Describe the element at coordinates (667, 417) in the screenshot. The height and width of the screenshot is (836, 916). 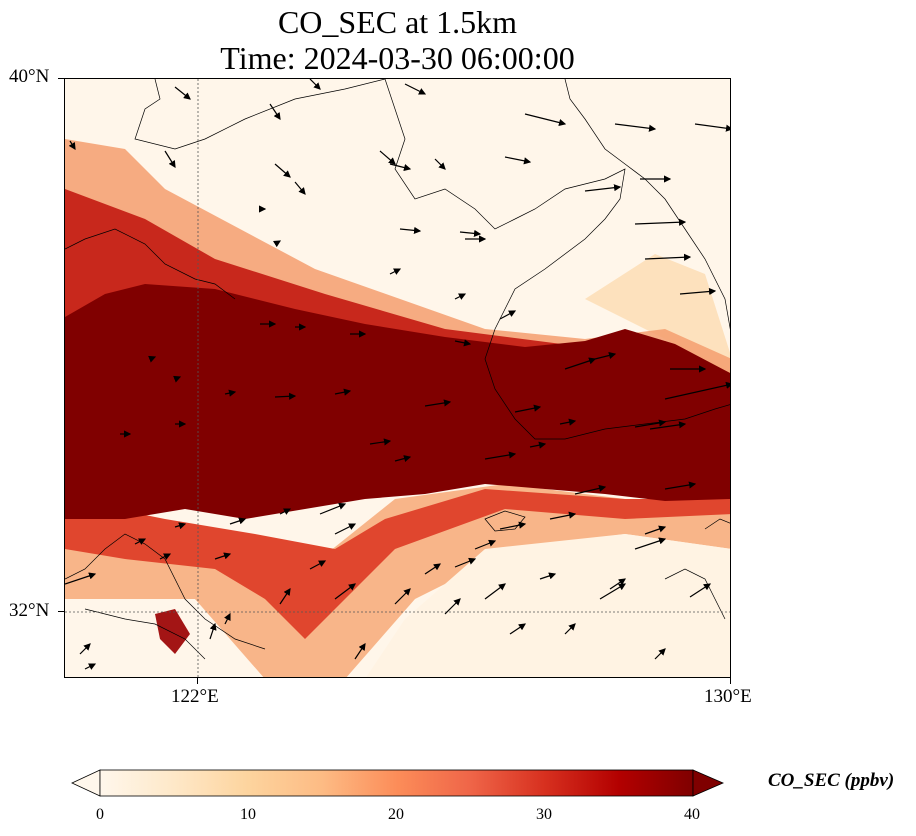
I see `coastline-korea-south` at that location.